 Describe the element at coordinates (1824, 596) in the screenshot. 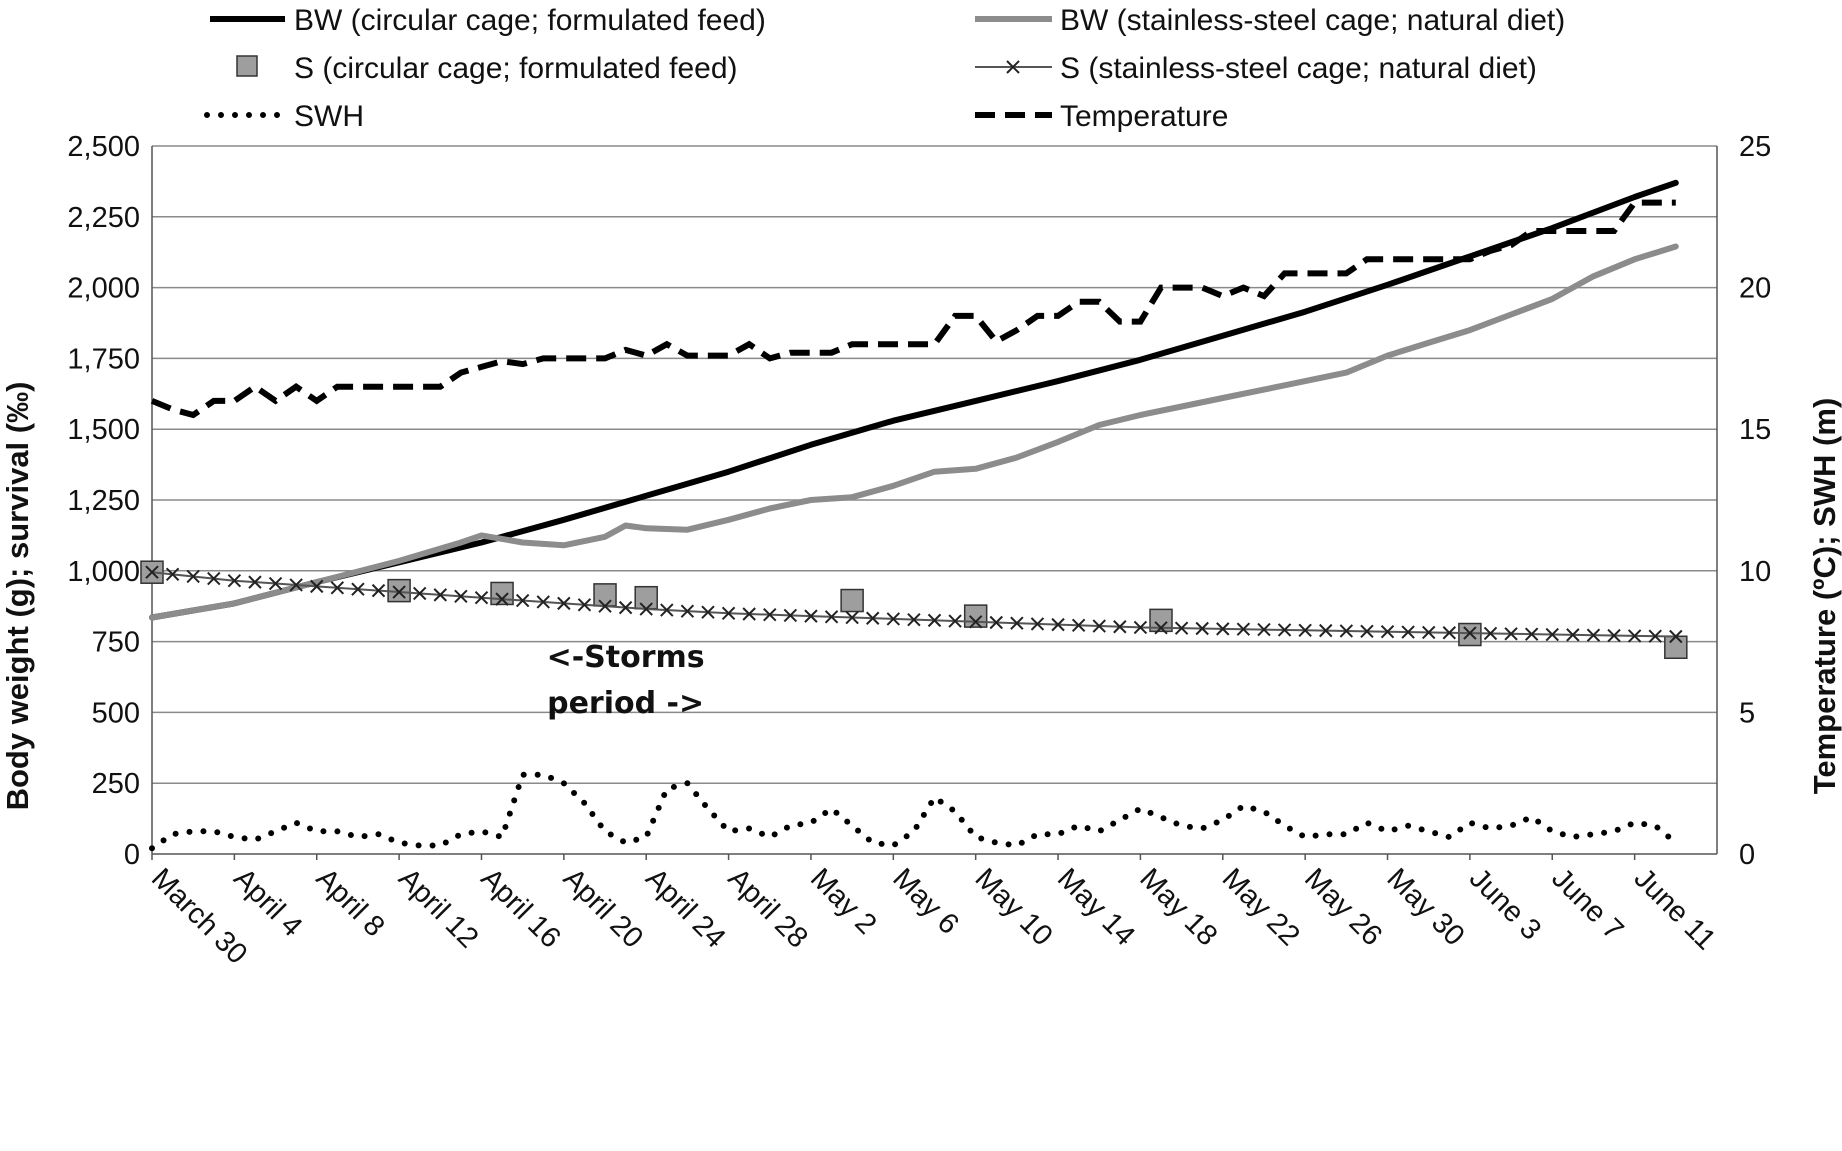

I see `y-axis-right-title: Temperature (ºC); SWH (m)` at that location.